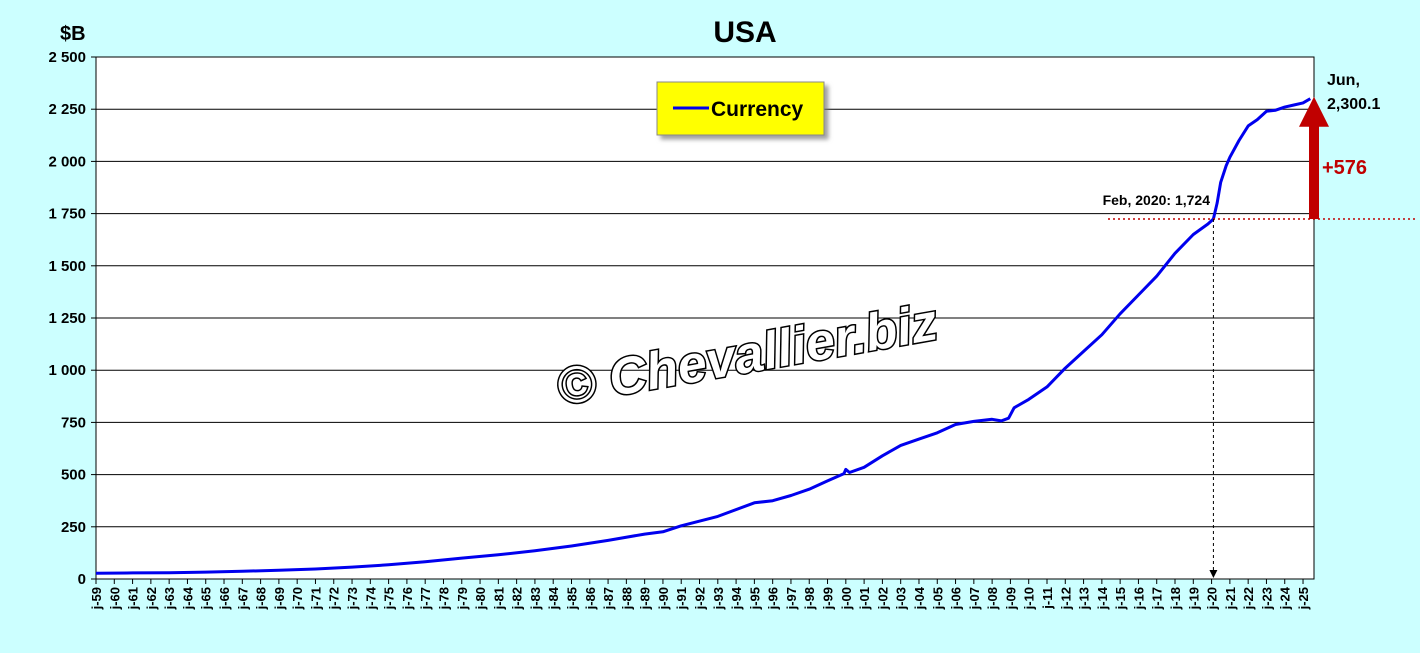  I want to click on x-tick-label: j-64, so click(187, 598).